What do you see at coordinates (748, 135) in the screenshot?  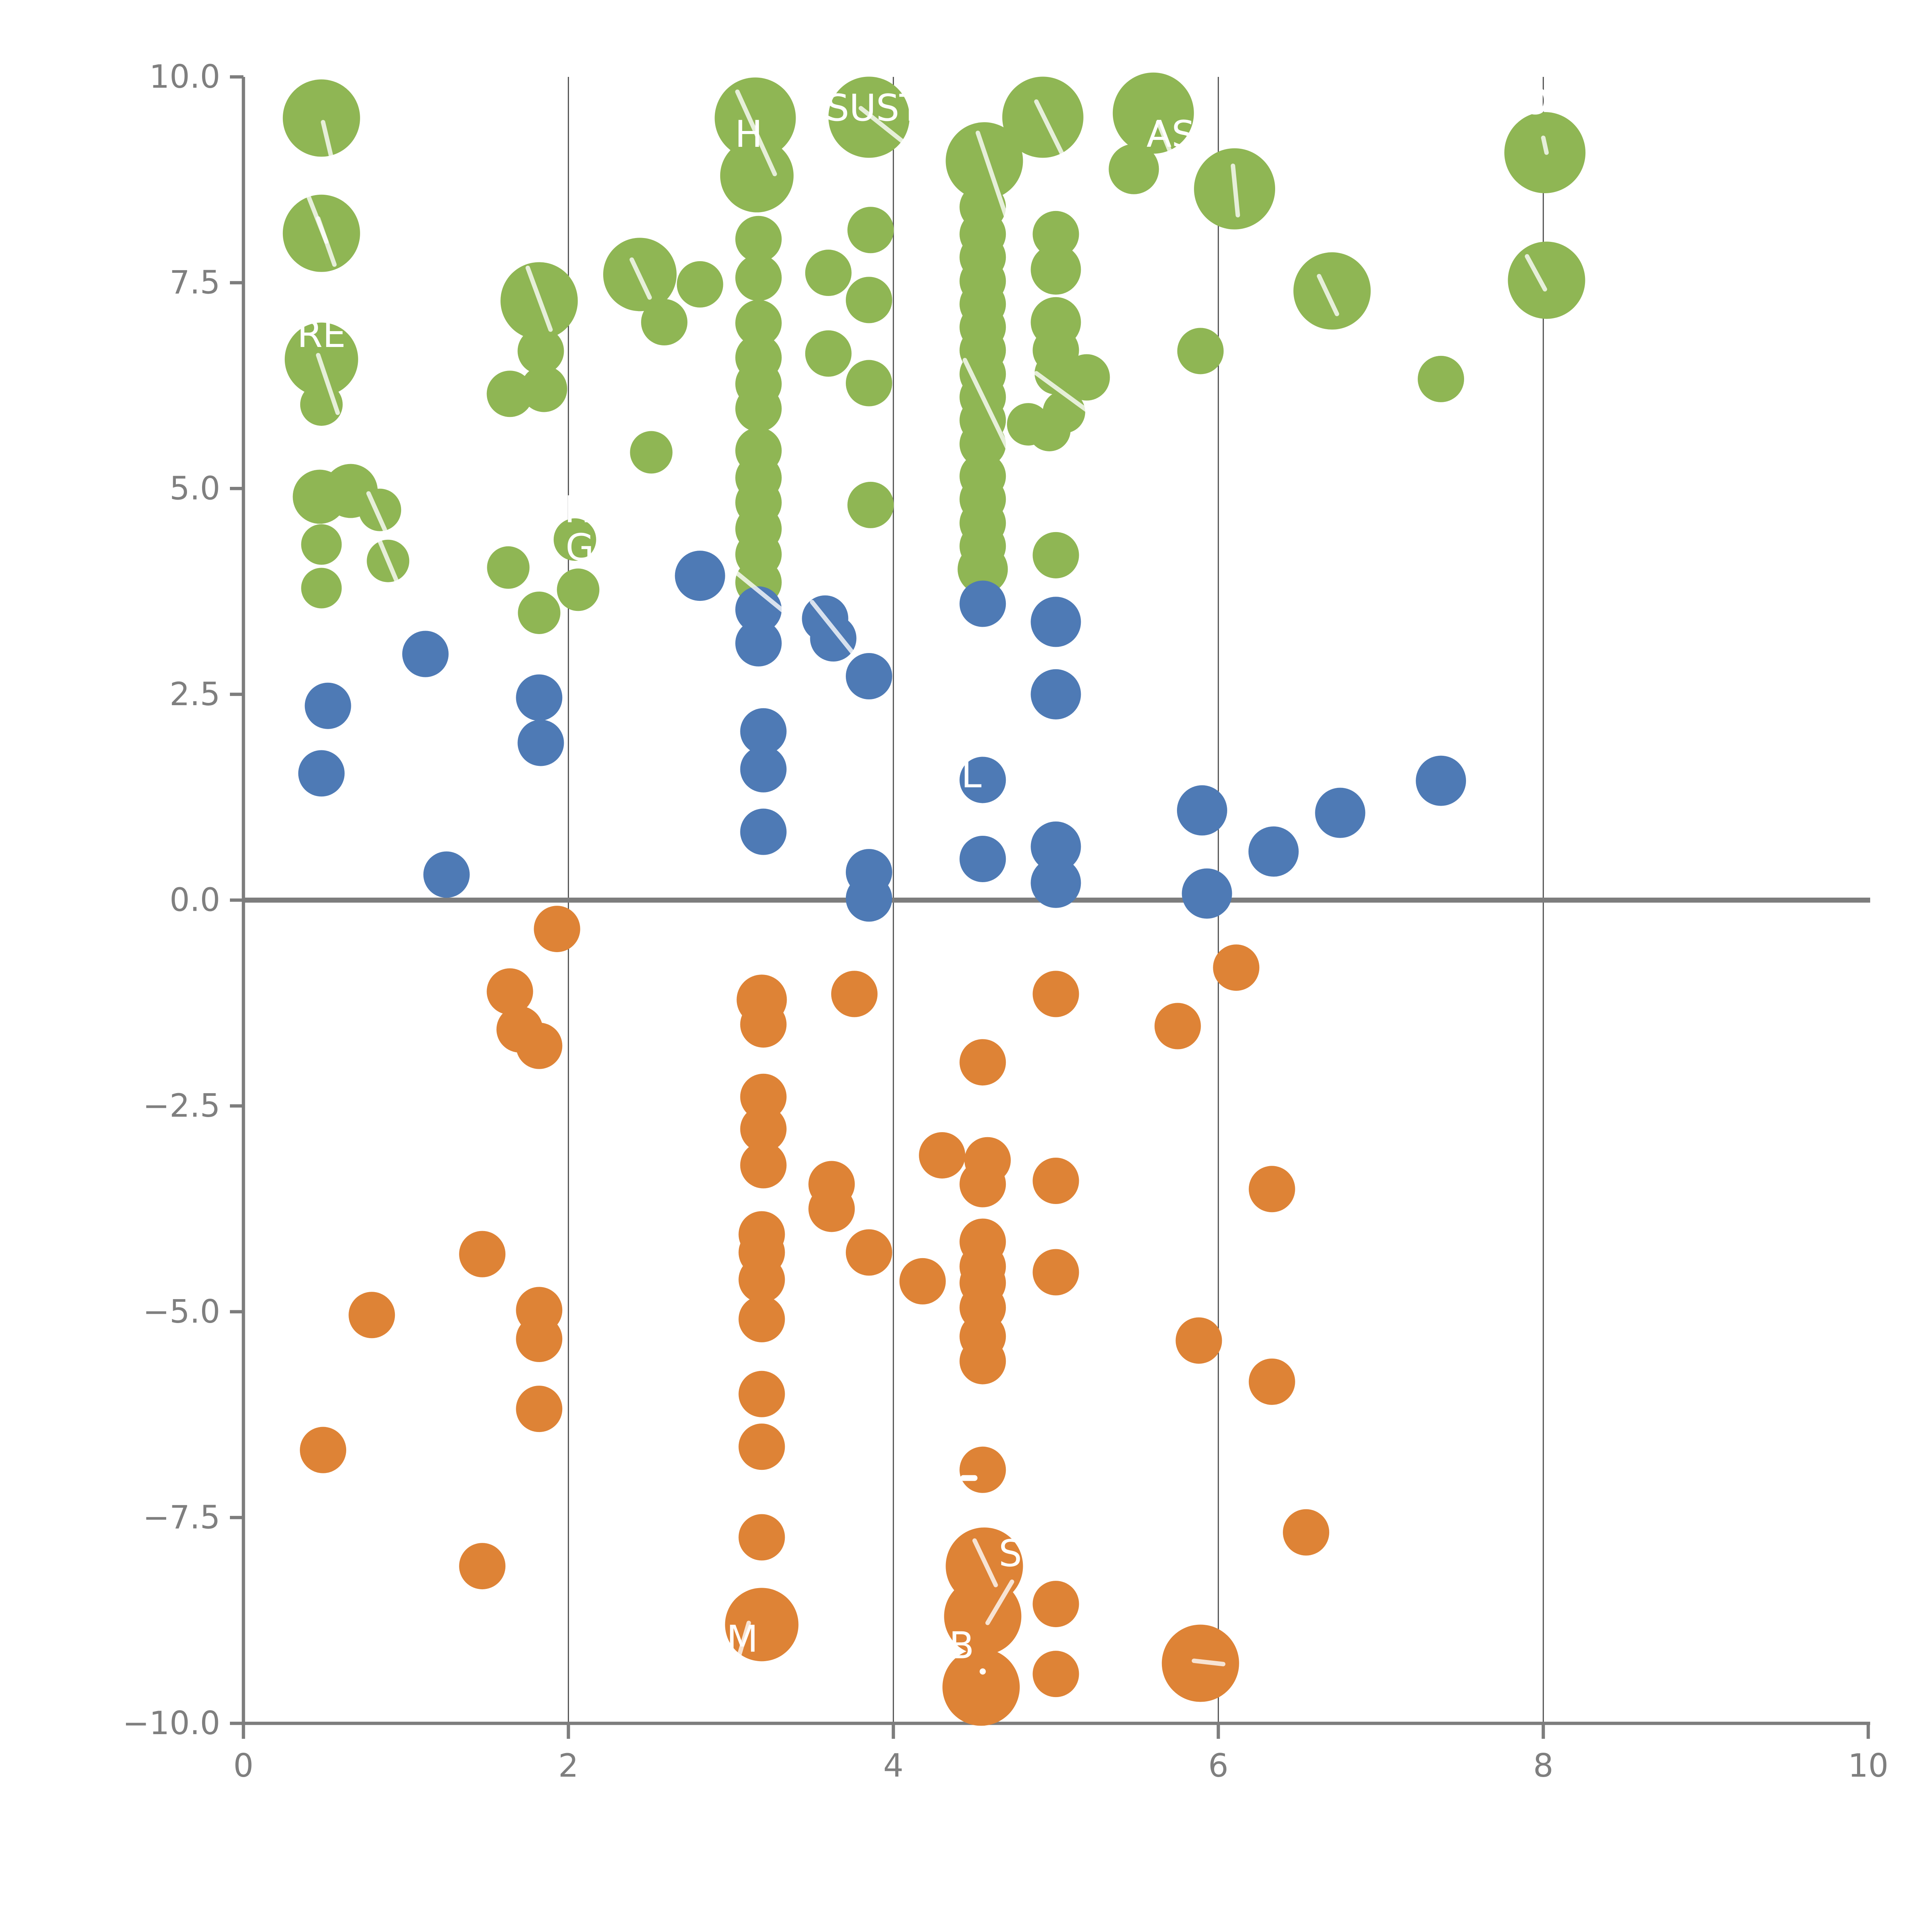 I see `bubble-label: H` at bounding box center [748, 135].